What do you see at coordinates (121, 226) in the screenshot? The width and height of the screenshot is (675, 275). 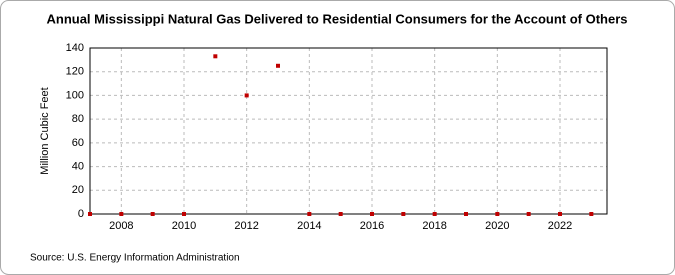 I see `x-tick-label: 2008` at bounding box center [121, 226].